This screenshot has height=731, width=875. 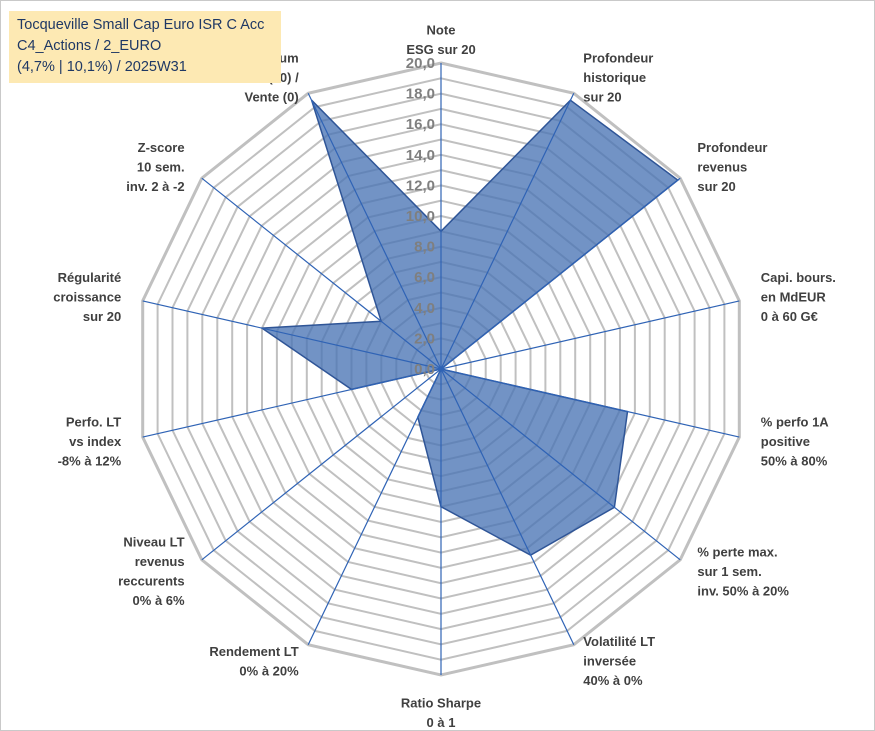 What do you see at coordinates (253, 651) in the screenshot?
I see `axis-label-line: Rendement LT` at bounding box center [253, 651].